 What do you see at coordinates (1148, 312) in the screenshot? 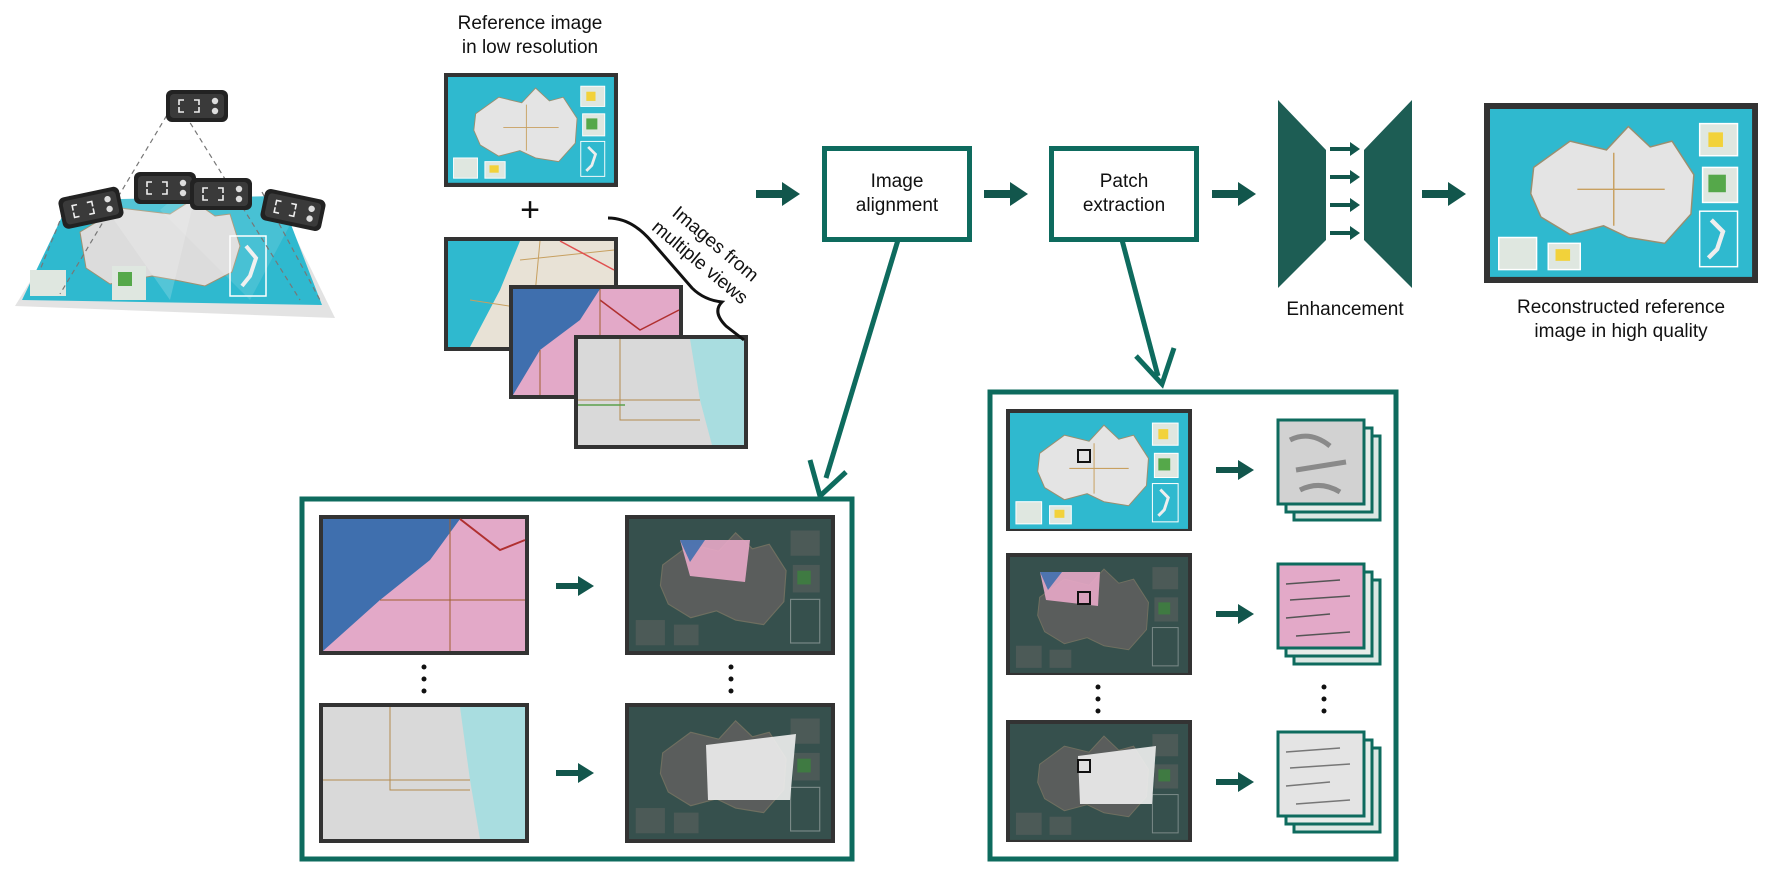
I see `patch-detail-arrow` at bounding box center [1148, 312].